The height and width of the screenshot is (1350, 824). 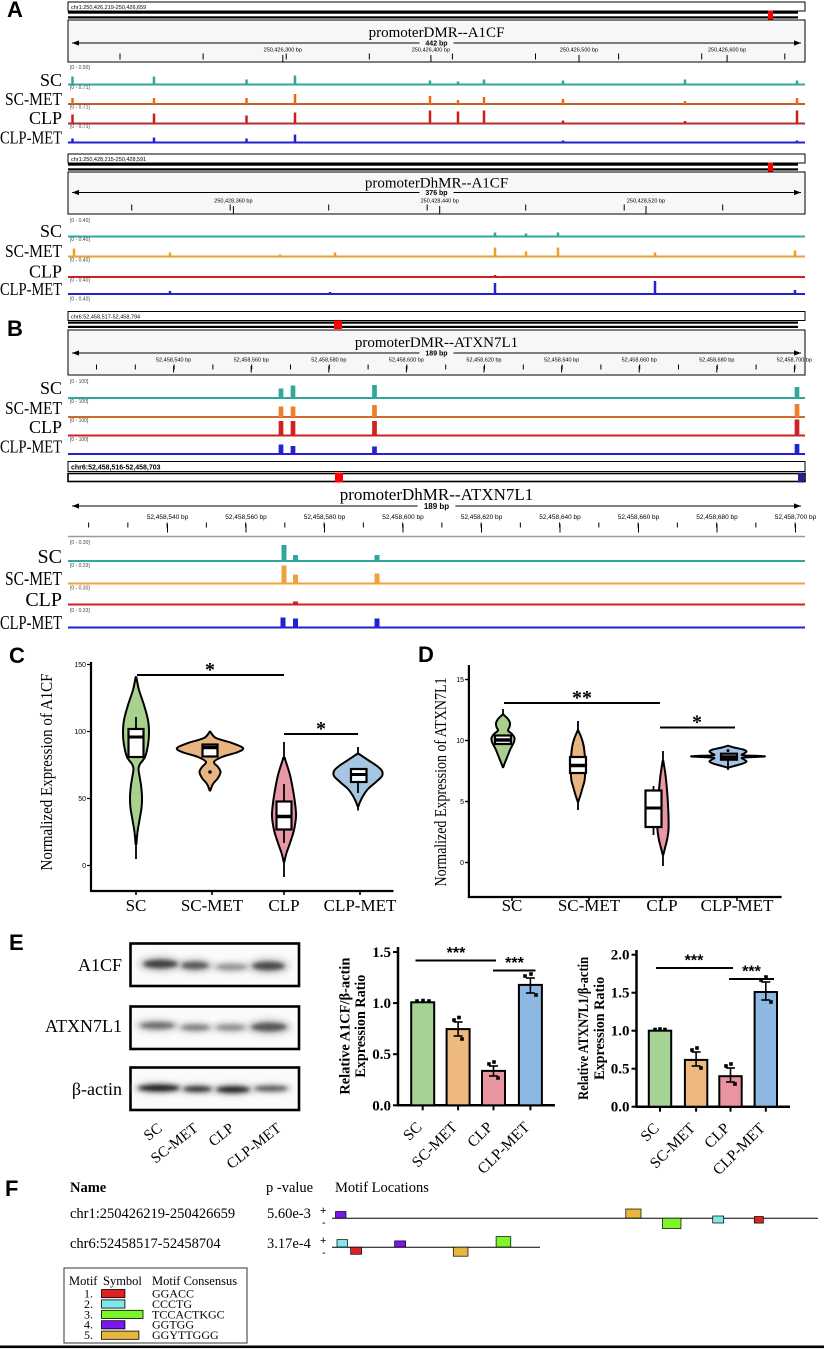 What do you see at coordinates (727, 51) in the screenshot?
I see `svg-text: 250,426,600 bp` at bounding box center [727, 51].